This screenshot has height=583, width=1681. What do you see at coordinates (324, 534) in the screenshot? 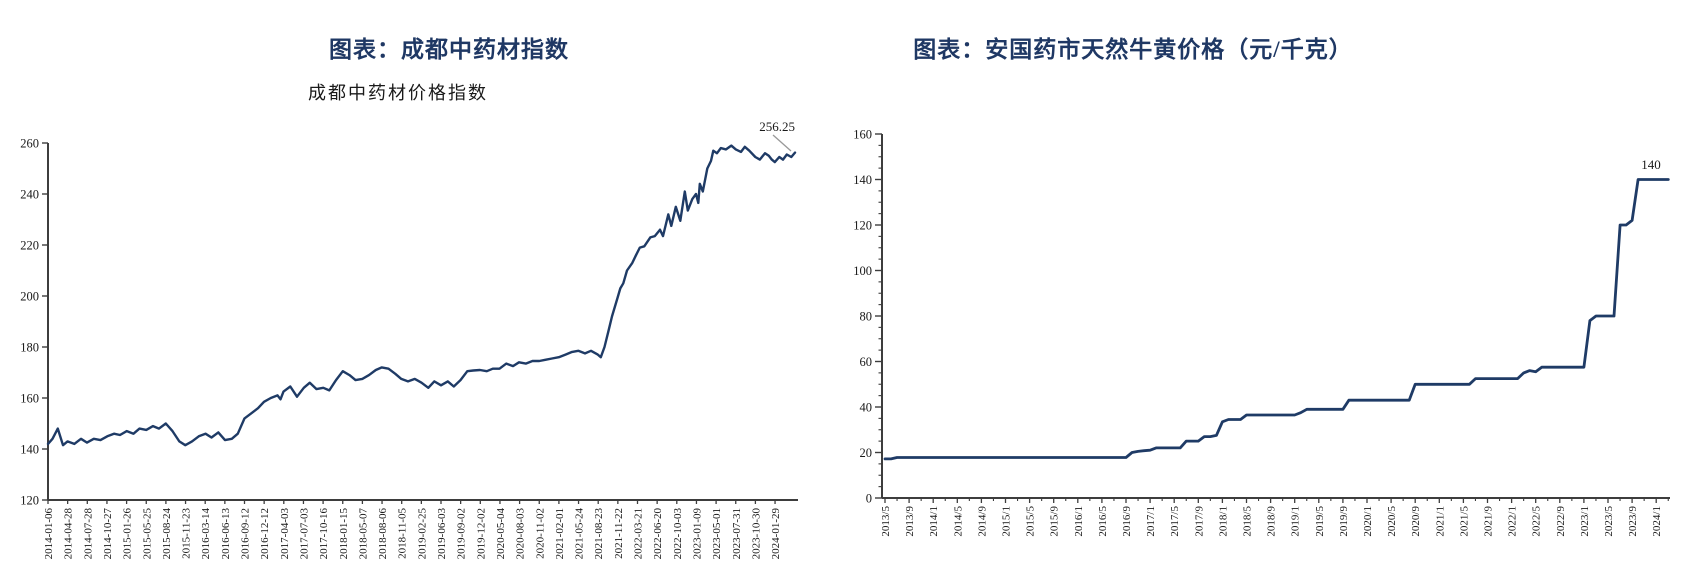
I see `x-tick-label: 2017-10-16` at bounding box center [324, 534].